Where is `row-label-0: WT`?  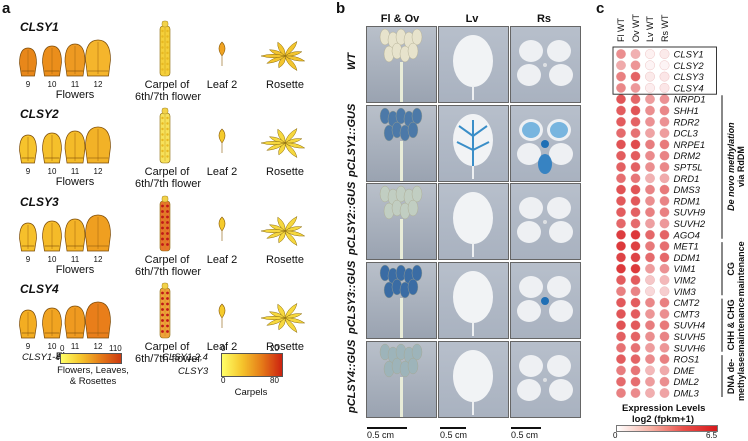
row-label-0: WT is located at coordinates (352, 61).